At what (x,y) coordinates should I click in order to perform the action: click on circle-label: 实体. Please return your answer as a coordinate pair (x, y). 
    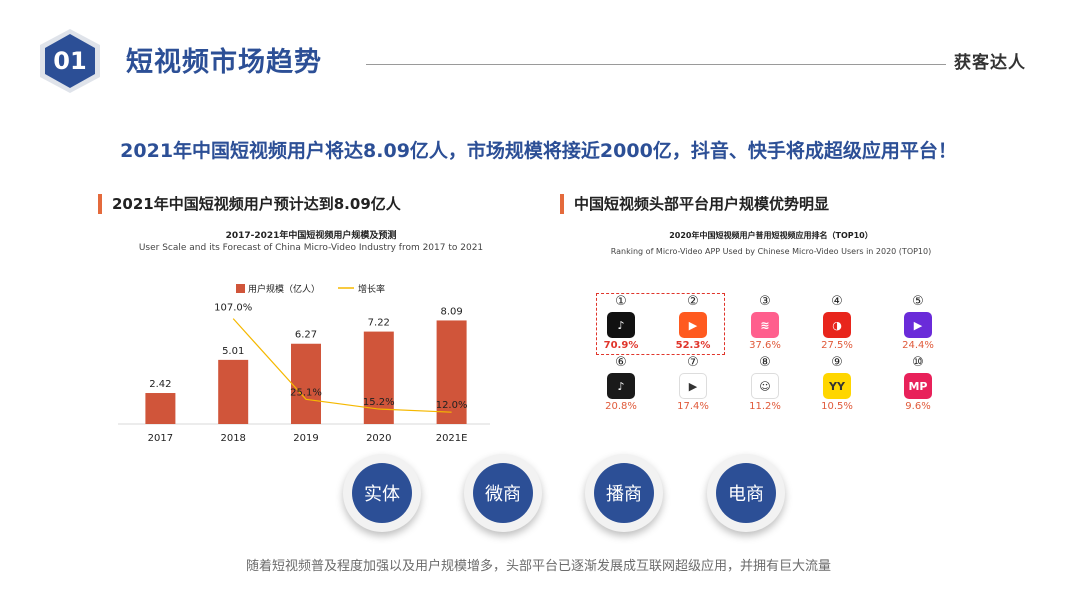
    Looking at the image, I should click on (382, 493).